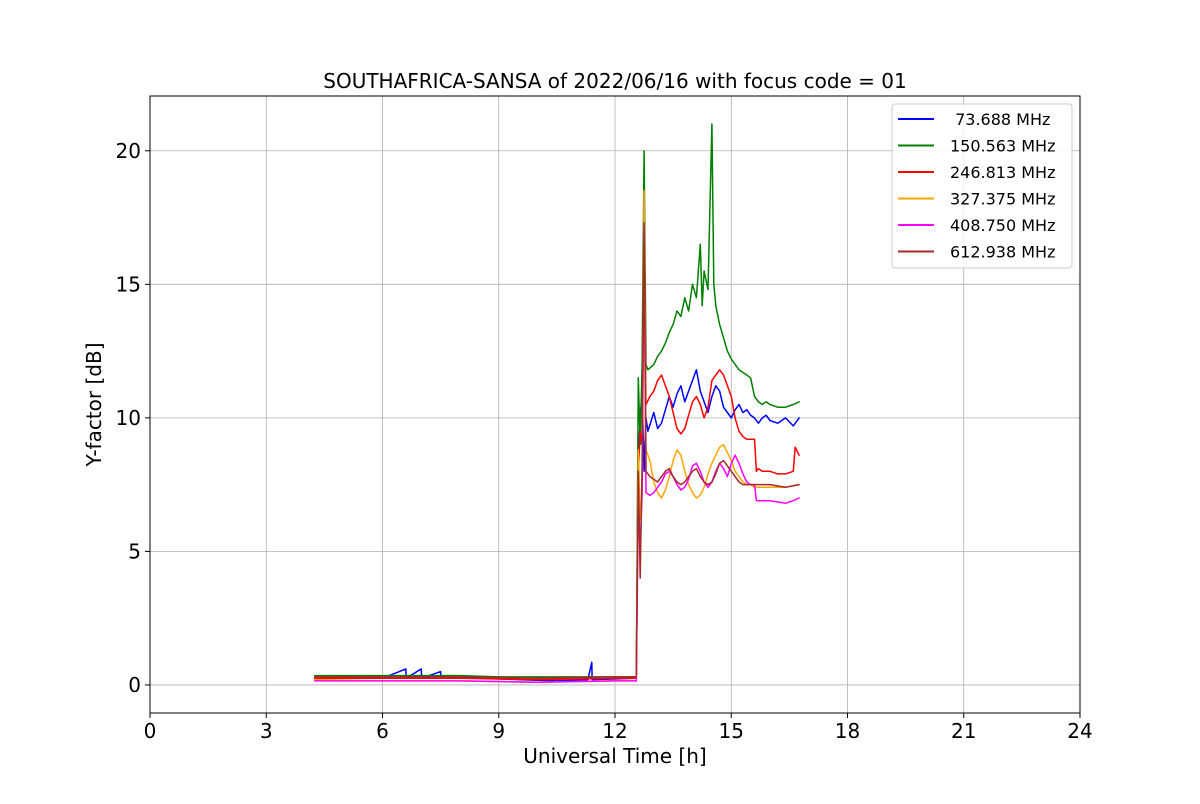 This screenshot has height=804, width=1200. What do you see at coordinates (150, 731) in the screenshot?
I see `x-tick-label: 0` at bounding box center [150, 731].